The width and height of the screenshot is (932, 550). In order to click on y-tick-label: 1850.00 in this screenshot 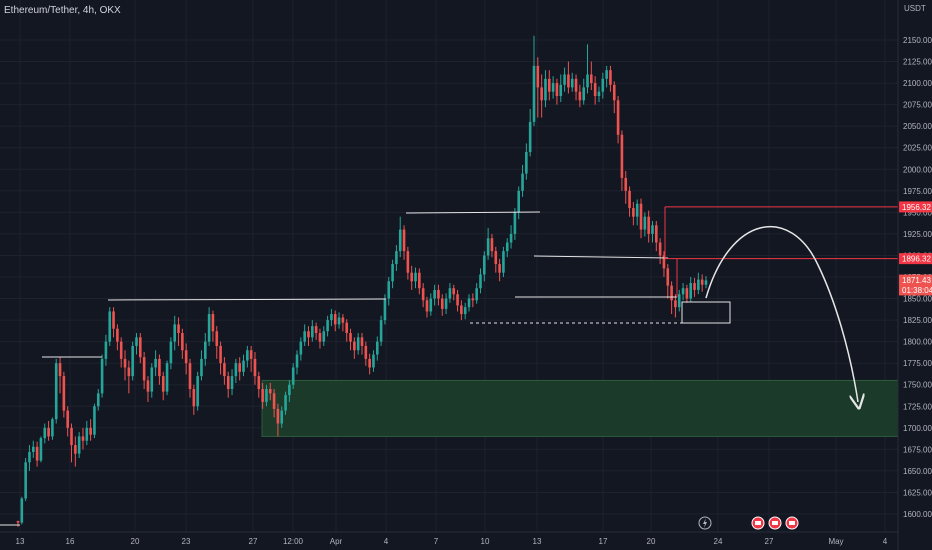, I will do `click(917, 299)`.